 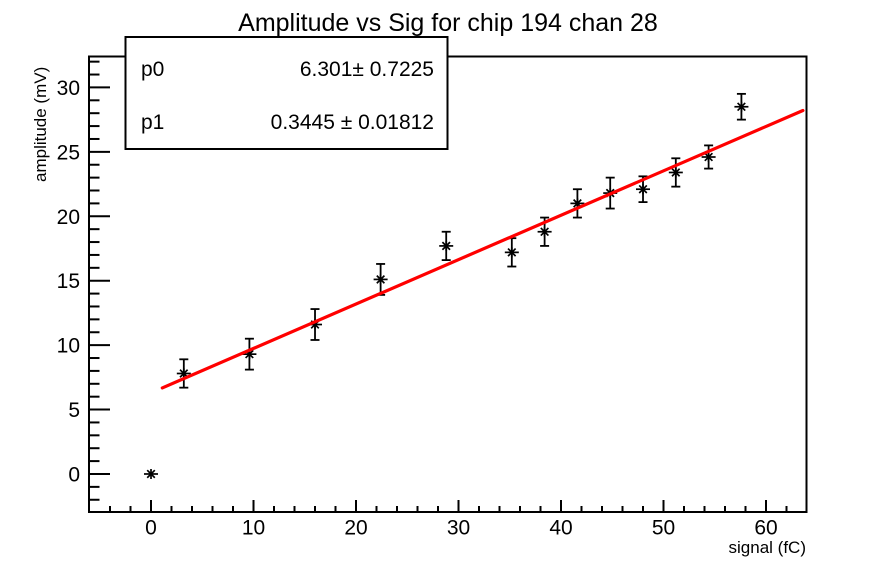 What do you see at coordinates (68, 217) in the screenshot?
I see `y-tick-label: 20` at bounding box center [68, 217].